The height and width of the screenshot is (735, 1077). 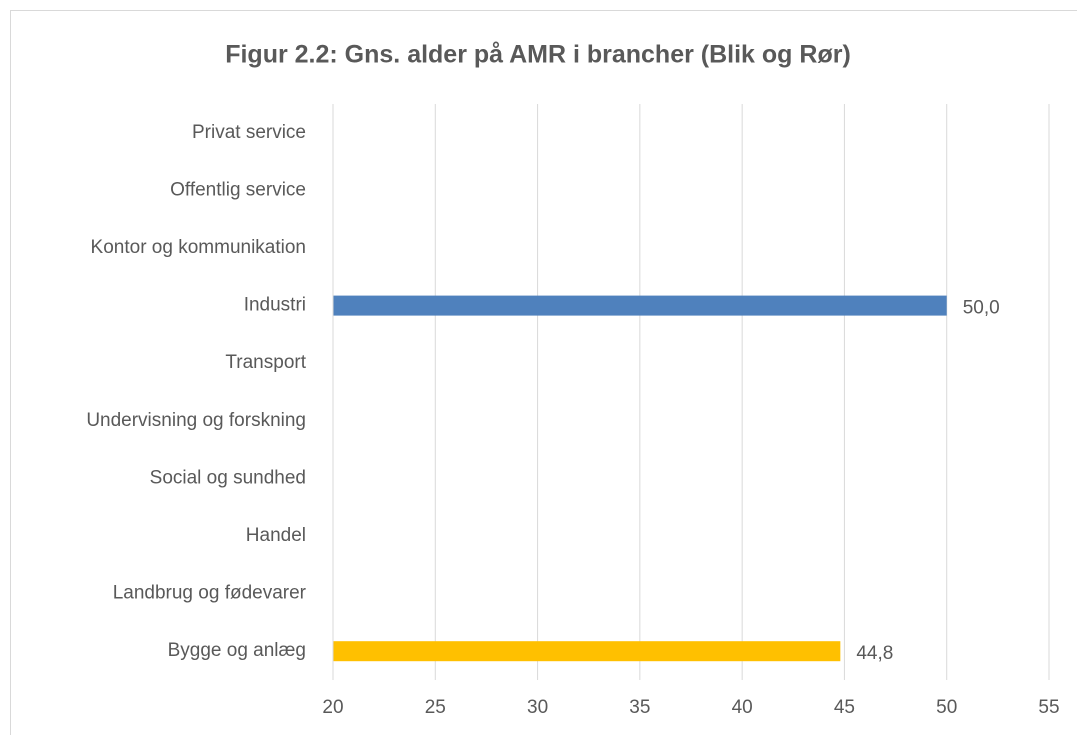 What do you see at coordinates (228, 477) in the screenshot?
I see `y-tick-label: Social og sundhed` at bounding box center [228, 477].